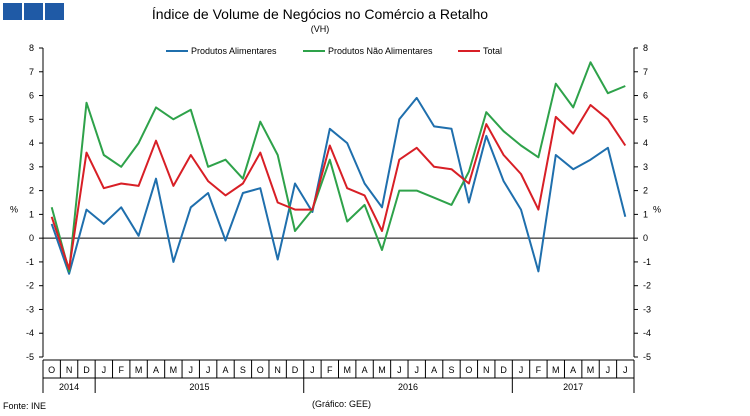  I want to click on y-tick-label-right: 4, so click(645, 143).